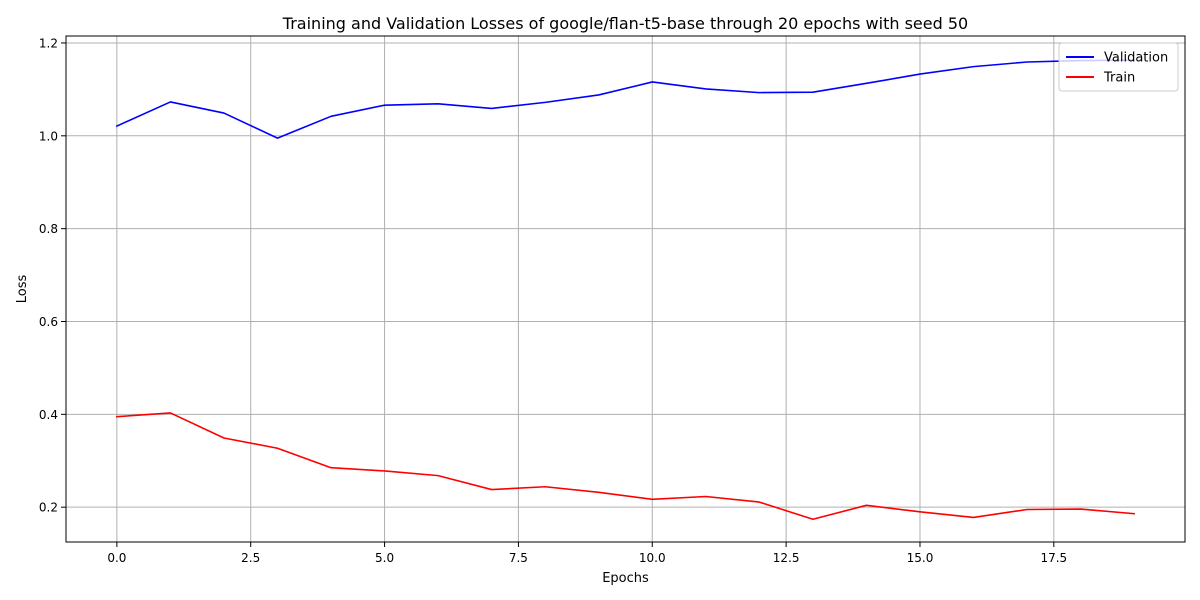 Image resolution: width=1200 pixels, height=600 pixels. I want to click on y-tick-label: 0.6, so click(48, 322).